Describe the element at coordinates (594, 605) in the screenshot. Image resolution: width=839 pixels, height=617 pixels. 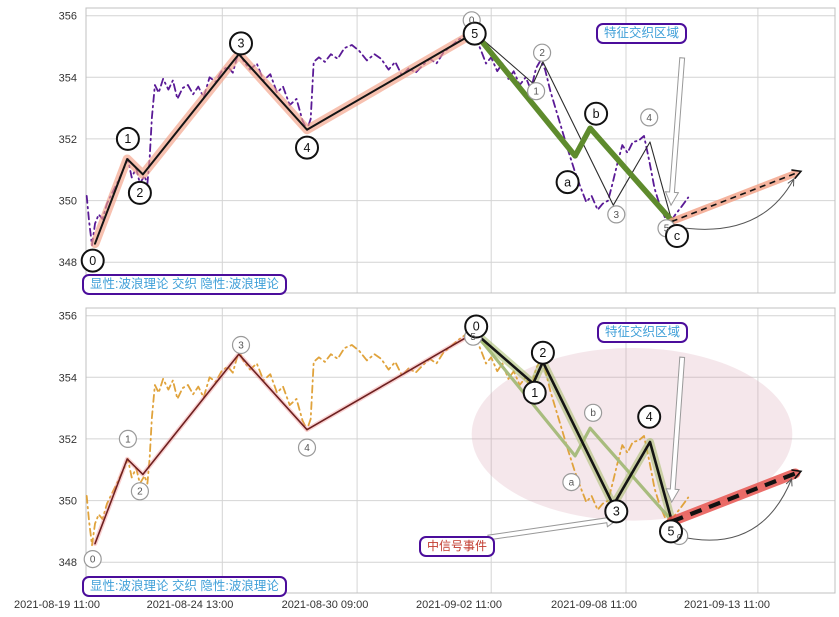
I see `x-tick-label: 2021-09-08 11:00` at that location.